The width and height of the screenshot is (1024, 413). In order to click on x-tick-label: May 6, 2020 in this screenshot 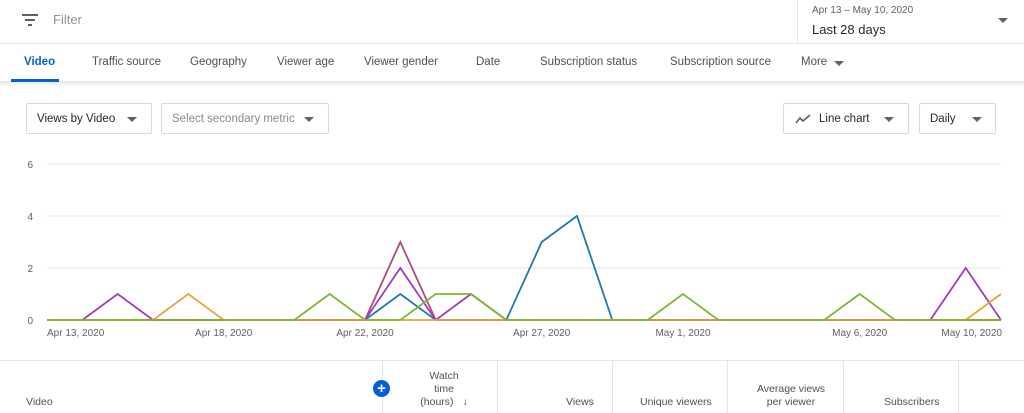, I will do `click(859, 333)`.